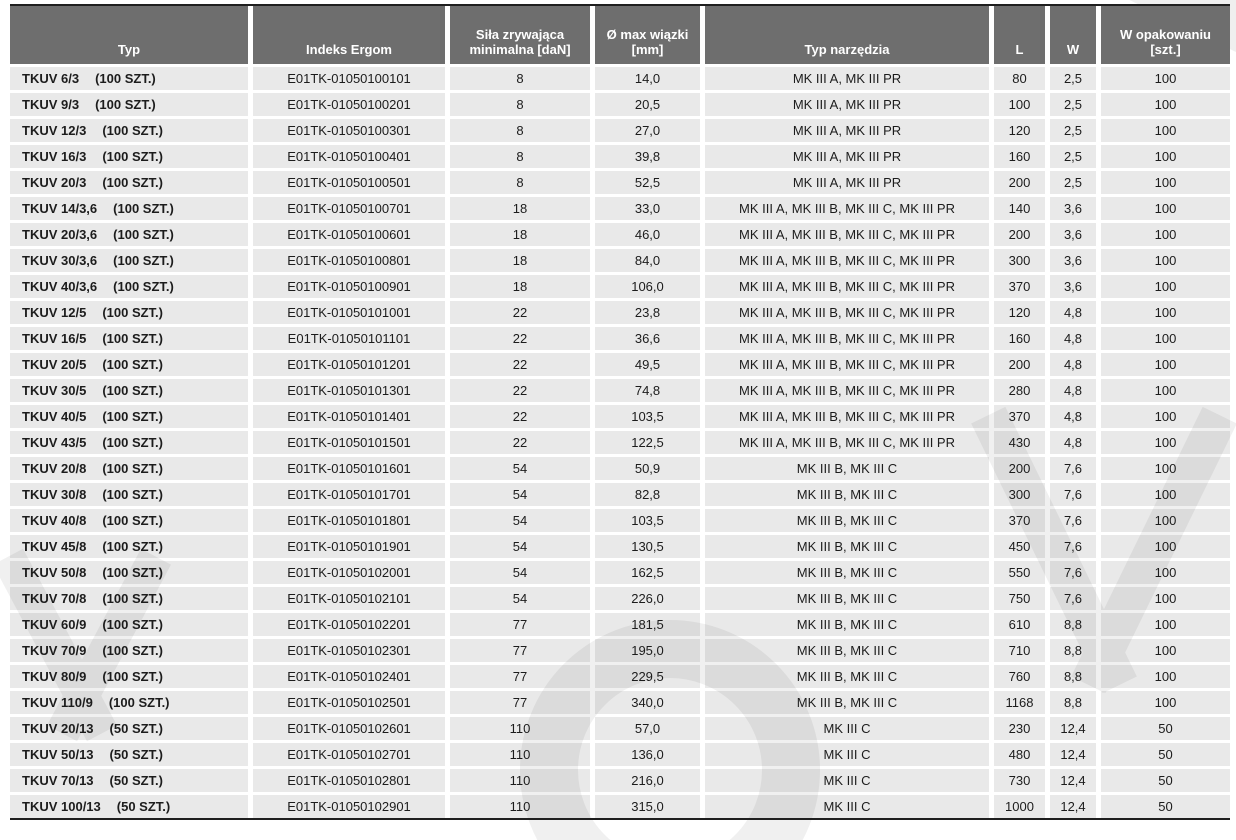  I want to click on cell-w: 2,5, so click(1073, 78).